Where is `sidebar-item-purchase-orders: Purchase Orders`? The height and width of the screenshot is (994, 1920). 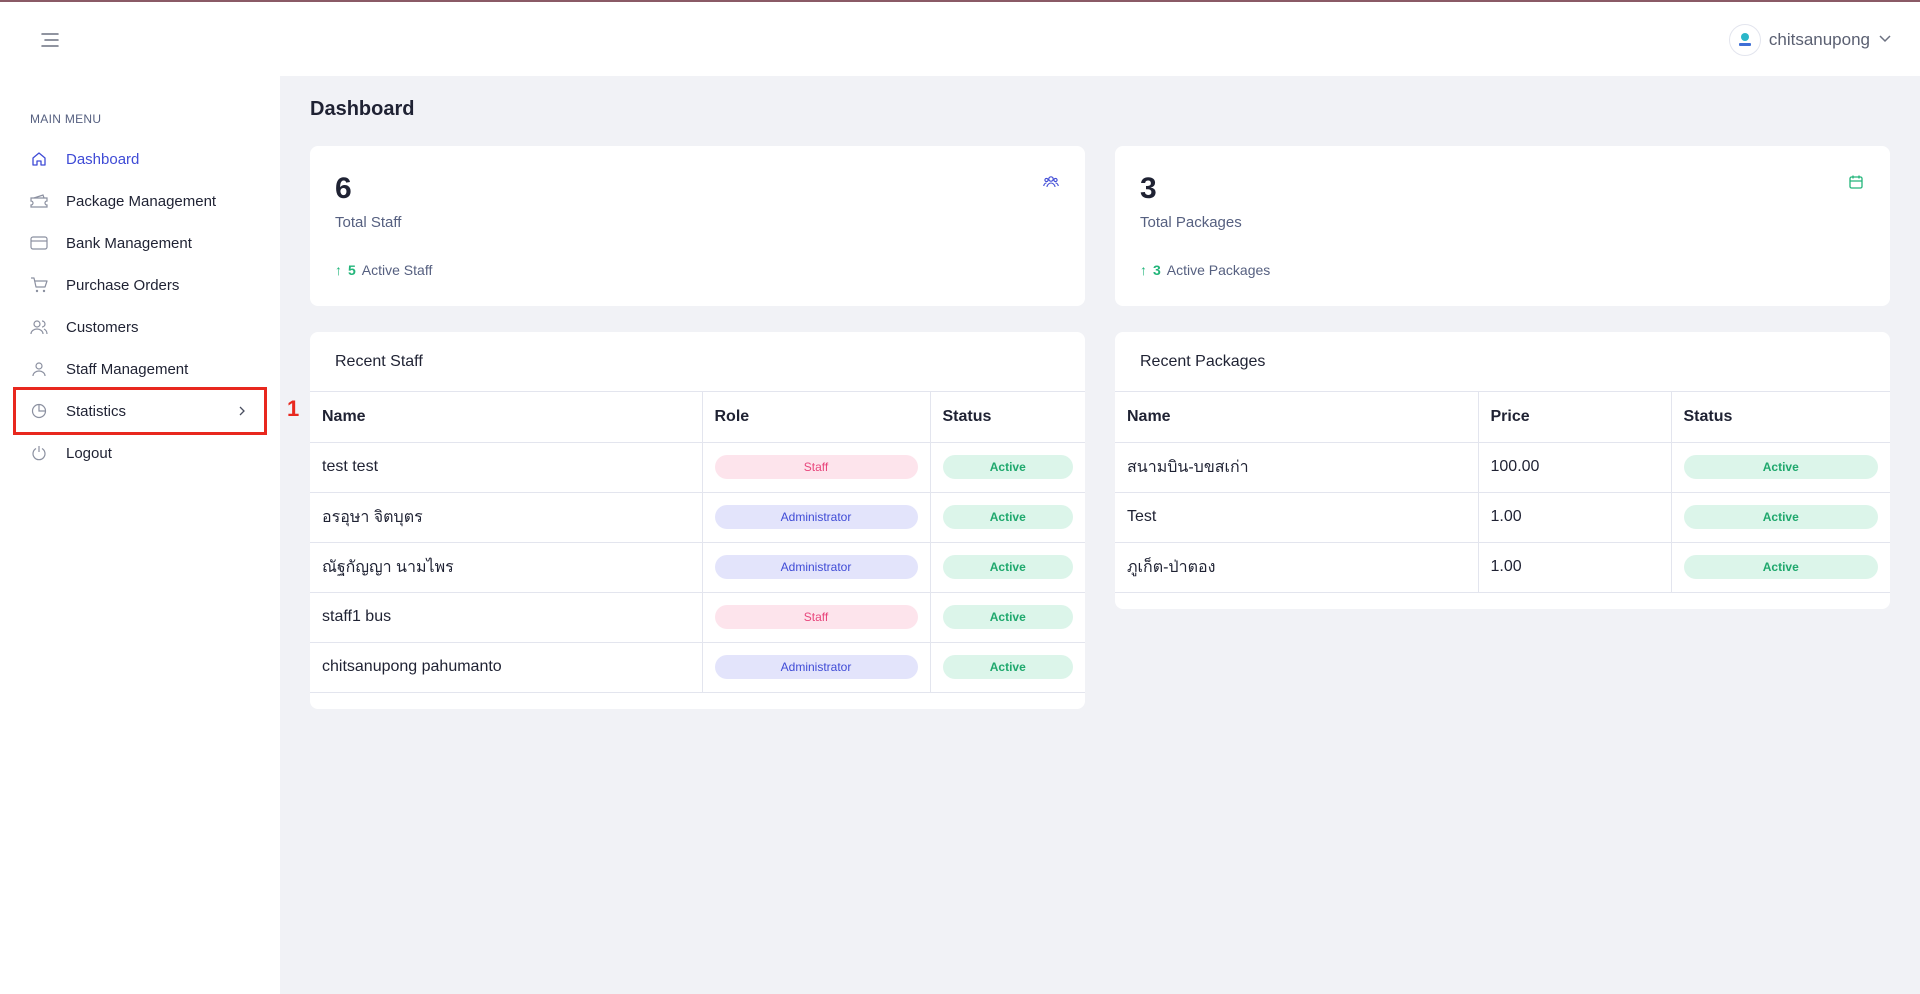 sidebar-item-purchase-orders: Purchase Orders is located at coordinates (140, 285).